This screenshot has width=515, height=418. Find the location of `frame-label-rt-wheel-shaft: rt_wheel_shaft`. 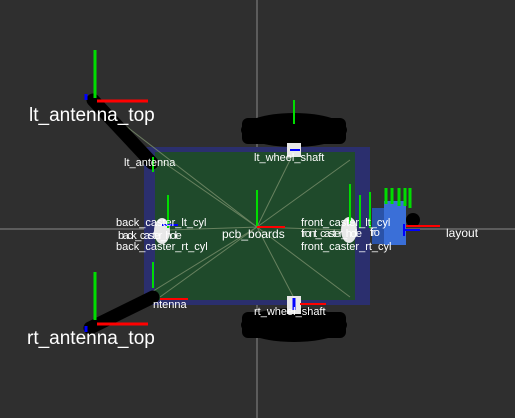

frame-label-rt-wheel-shaft: rt_wheel_shaft is located at coordinates (290, 312).